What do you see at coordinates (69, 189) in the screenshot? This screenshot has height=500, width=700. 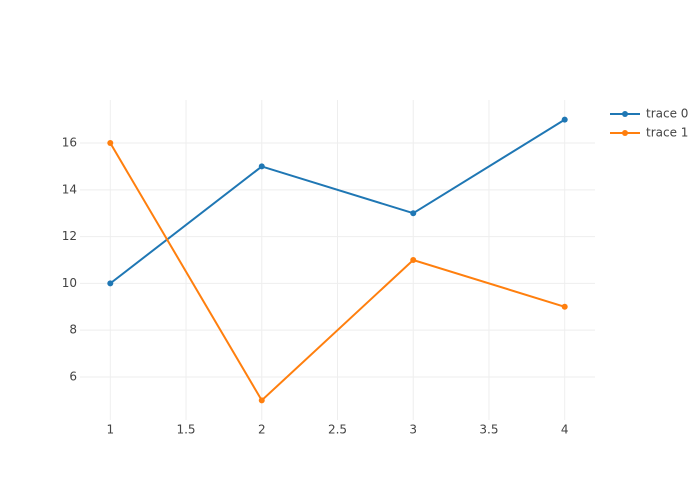 I see `y-tick-label: 14` at bounding box center [69, 189].